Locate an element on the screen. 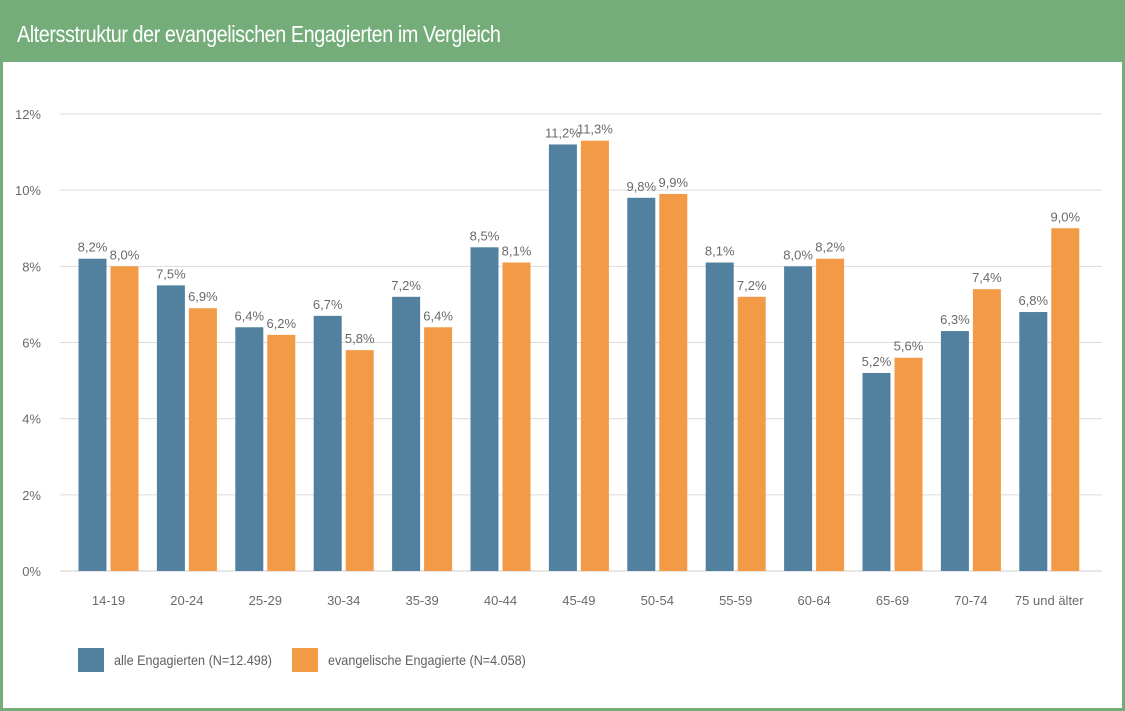 This screenshot has height=711, width=1125. y-tick-label: 12% is located at coordinates (28, 114).